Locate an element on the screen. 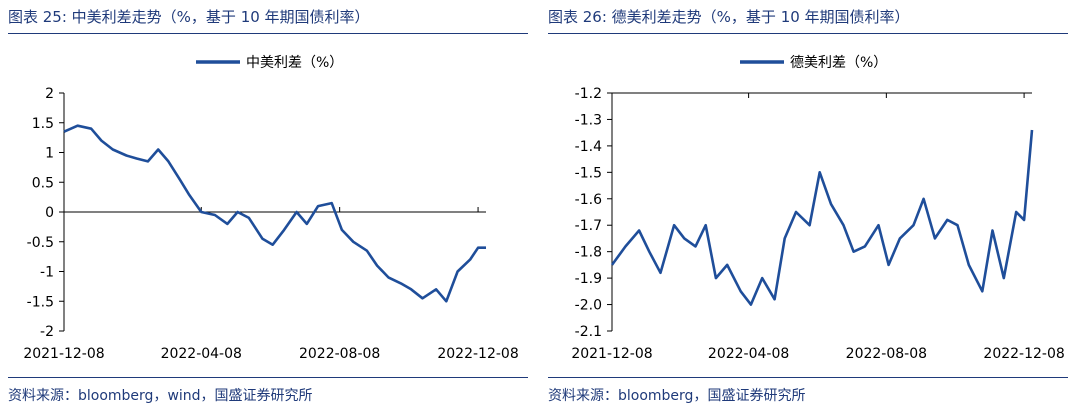 The image size is (1080, 417). y-tick-label: -2.0 is located at coordinates (588, 306).